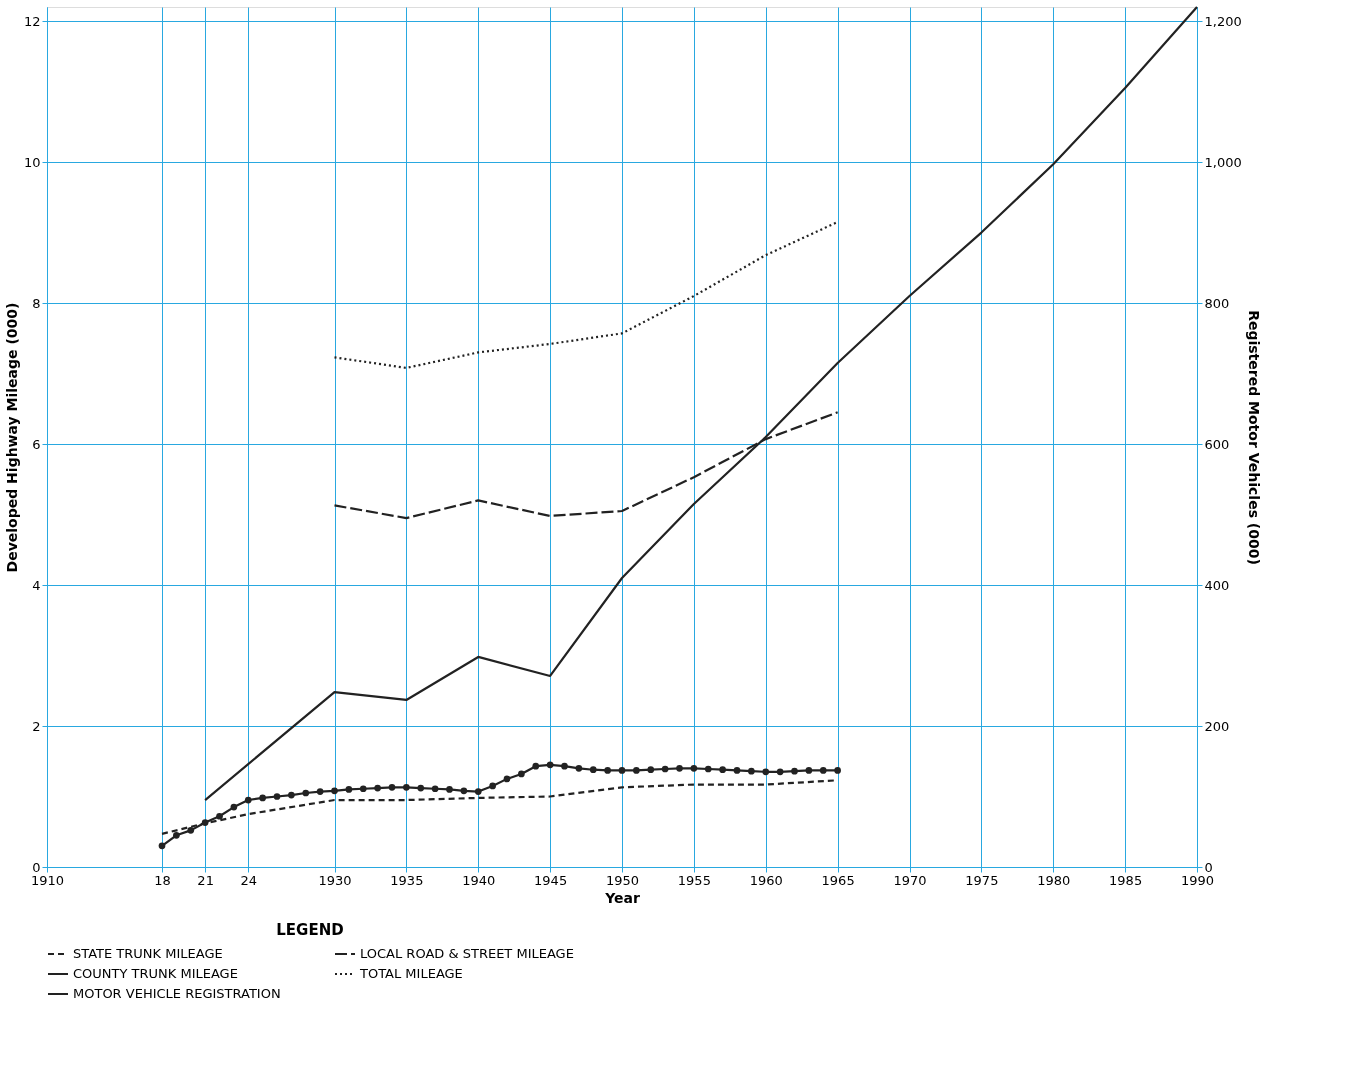 This screenshot has height=1071, width=1366. Describe the element at coordinates (205, 880) in the screenshot. I see `x-tick-label: 21` at that location.